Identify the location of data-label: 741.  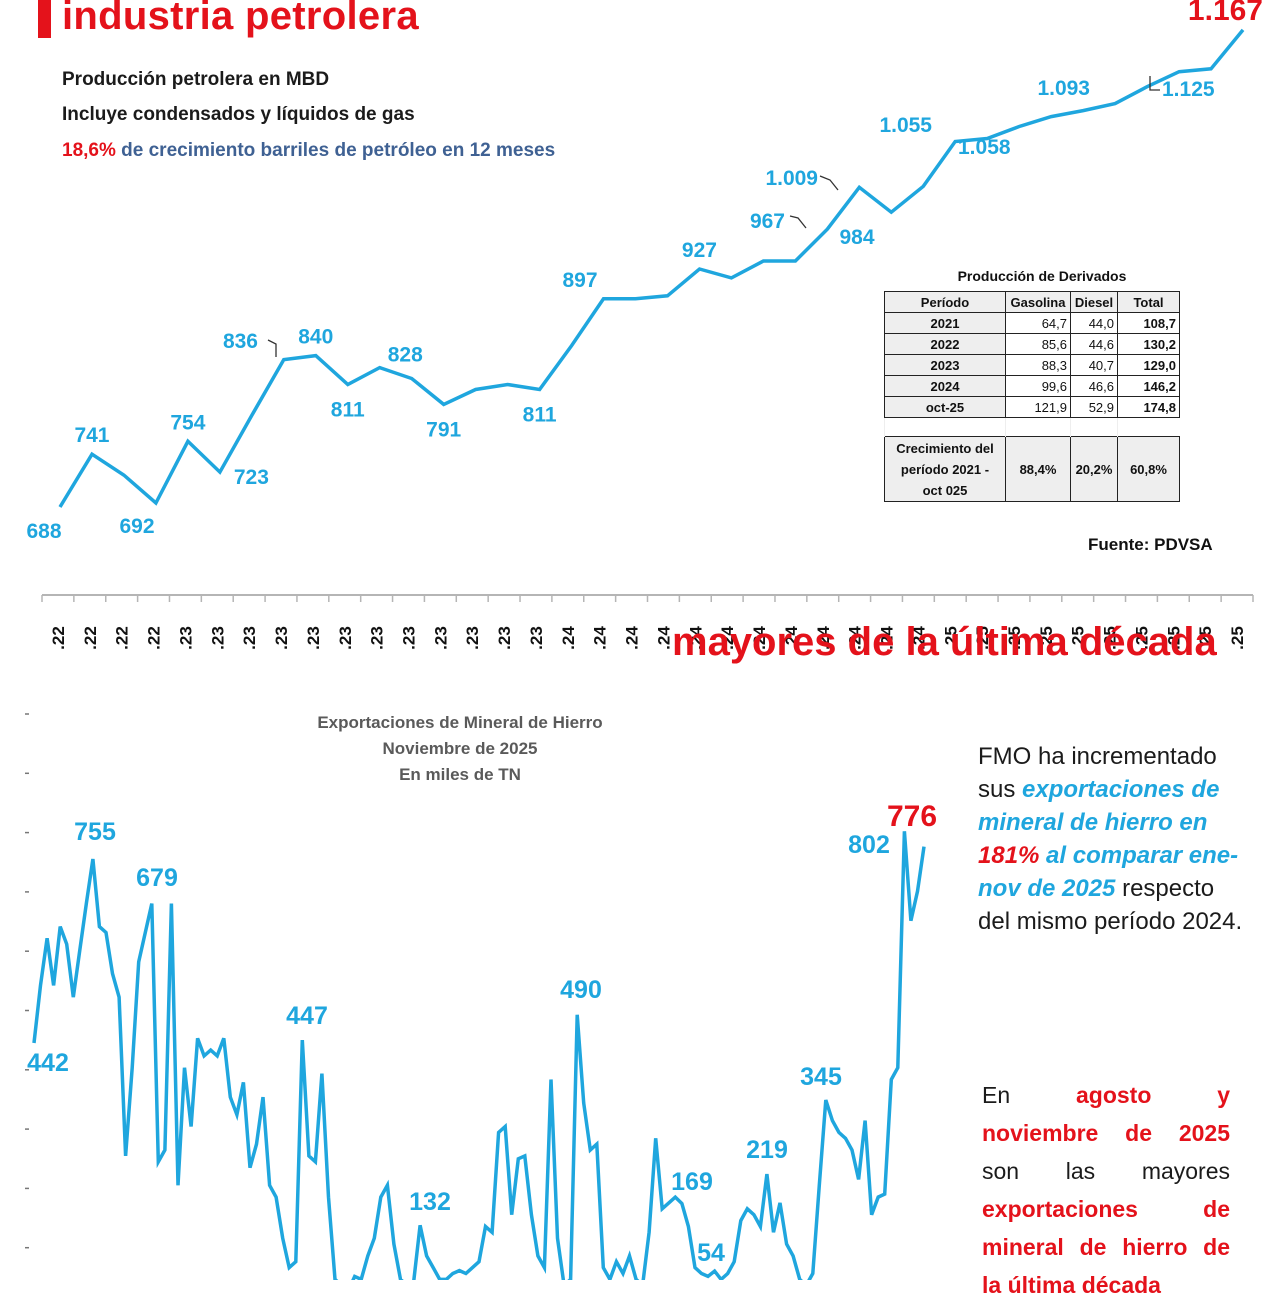
(91, 435).